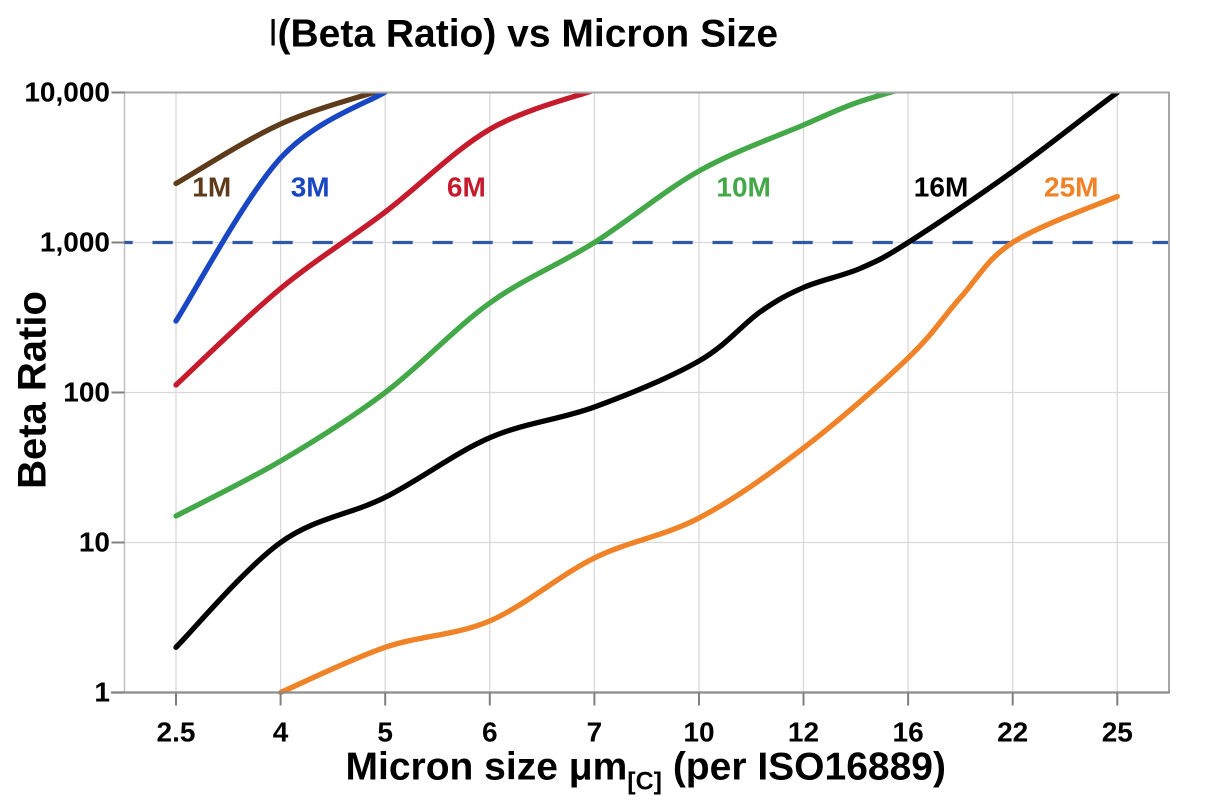 The width and height of the screenshot is (1221, 809). I want to click on svg-text: 1M, so click(211, 186).